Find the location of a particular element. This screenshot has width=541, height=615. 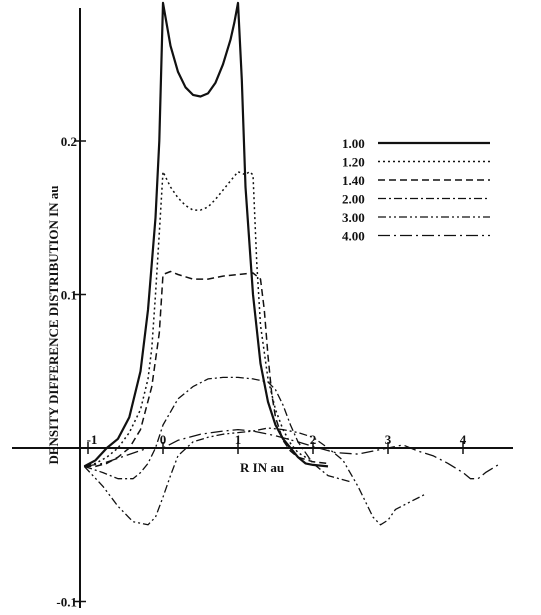

series-line-1.40 is located at coordinates (206, 369).